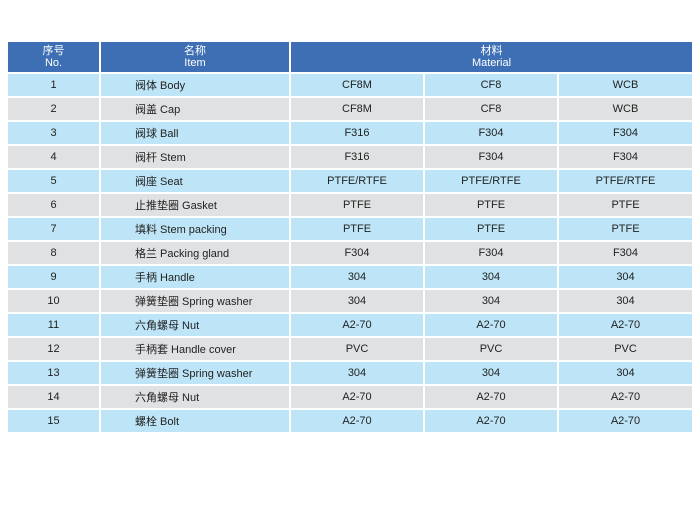 Image resolution: width=700 pixels, height=525 pixels. I want to click on cell-item: 手柄套 Handle cover, so click(195, 348).